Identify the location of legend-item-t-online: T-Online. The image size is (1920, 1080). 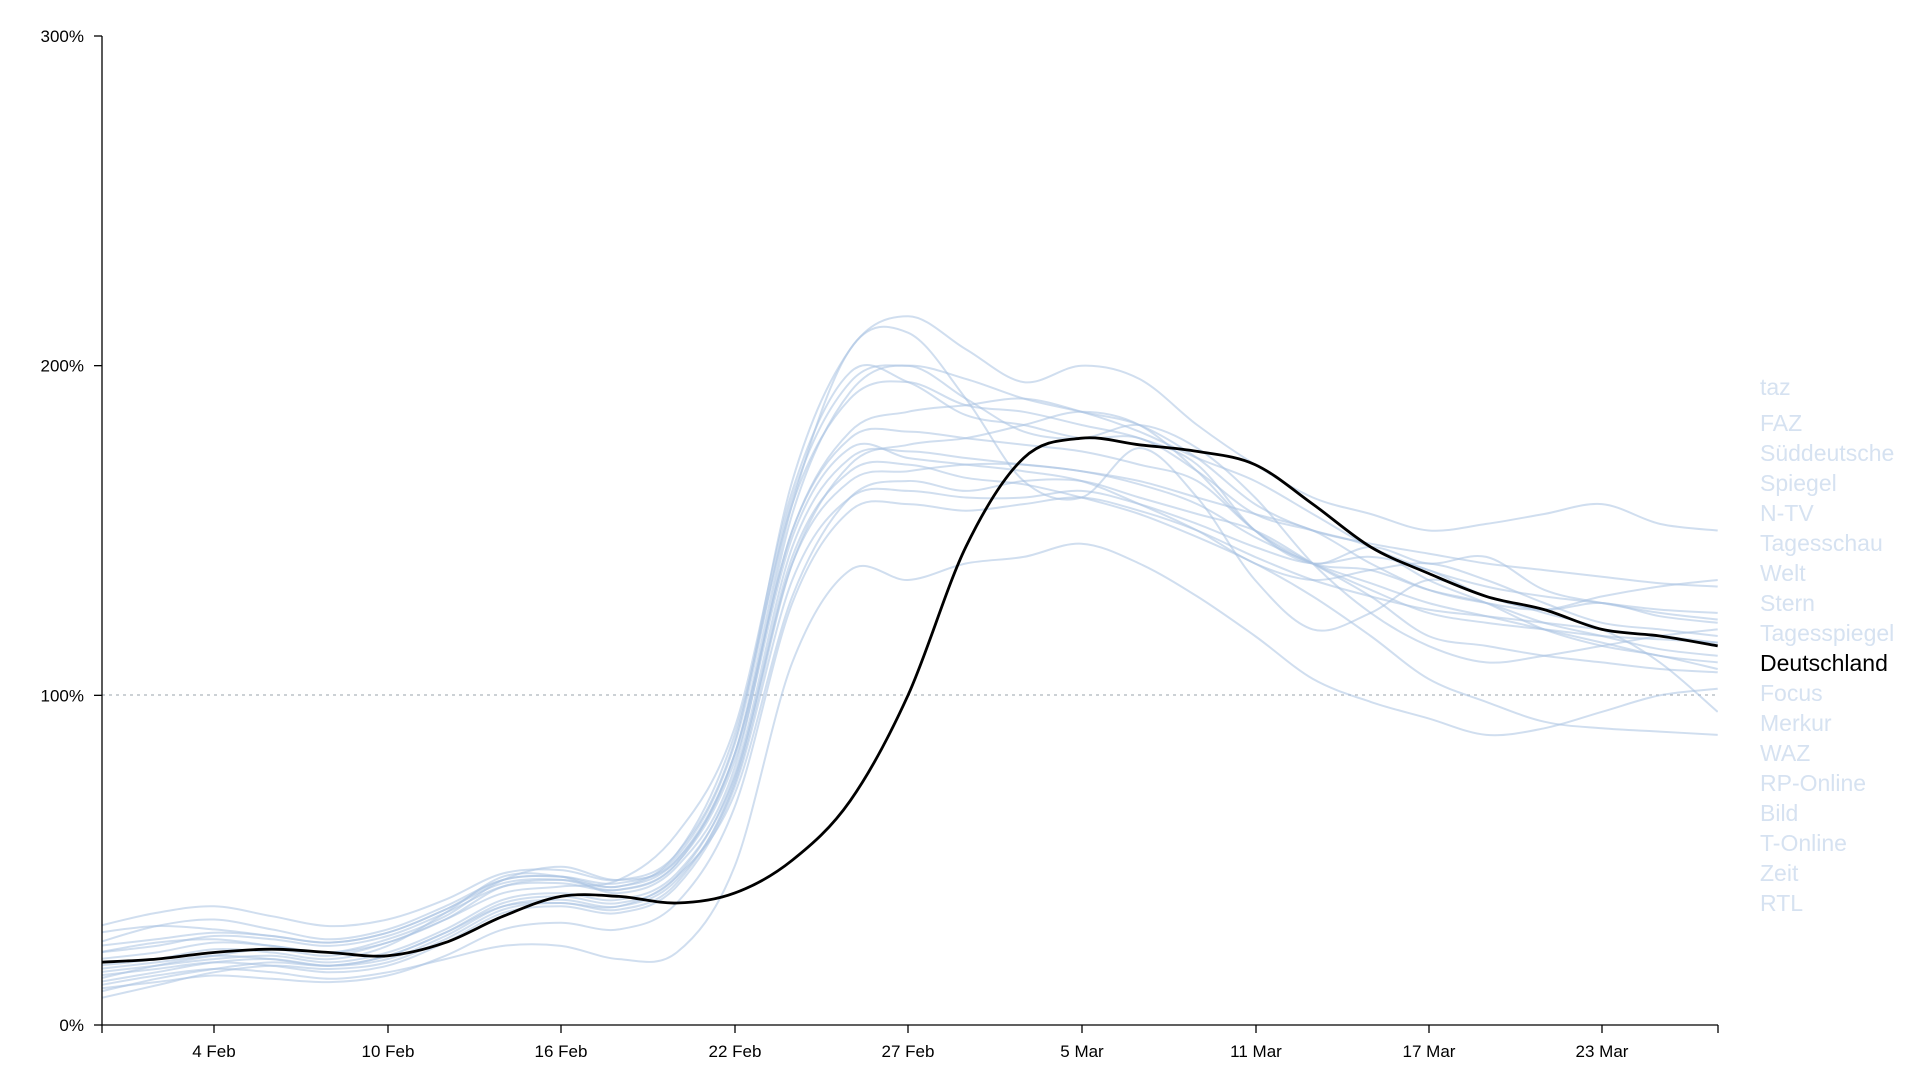
(1803, 843).